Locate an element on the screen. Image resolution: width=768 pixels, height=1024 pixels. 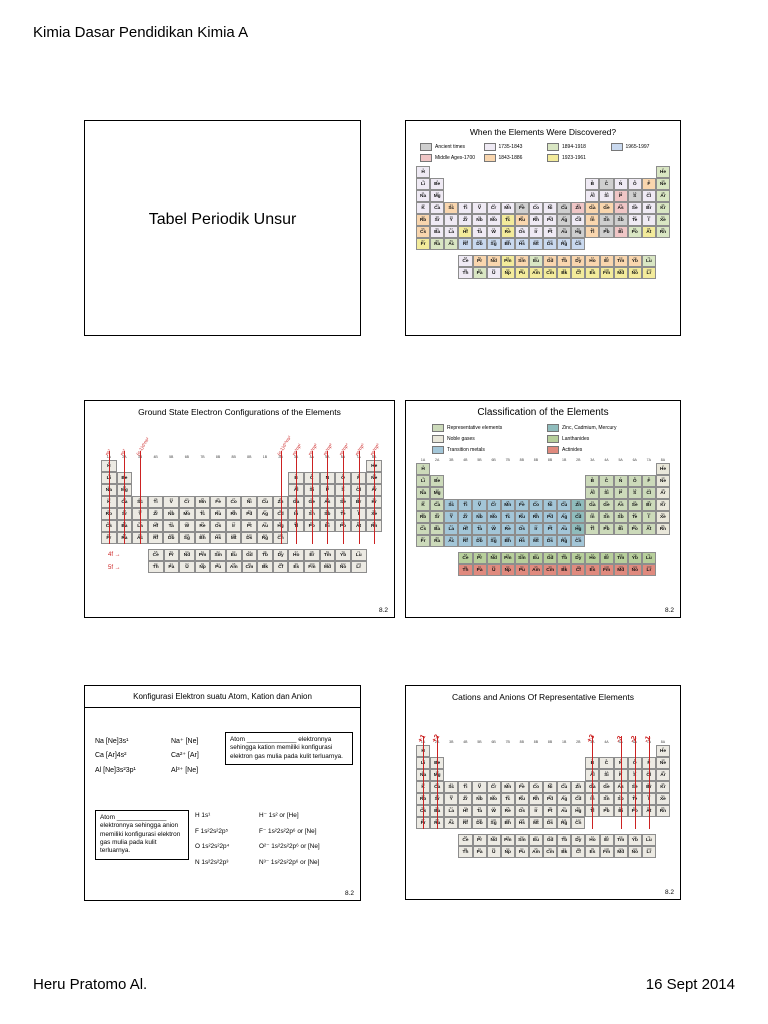
element-symbol: Fr is located at coordinates (423, 245).